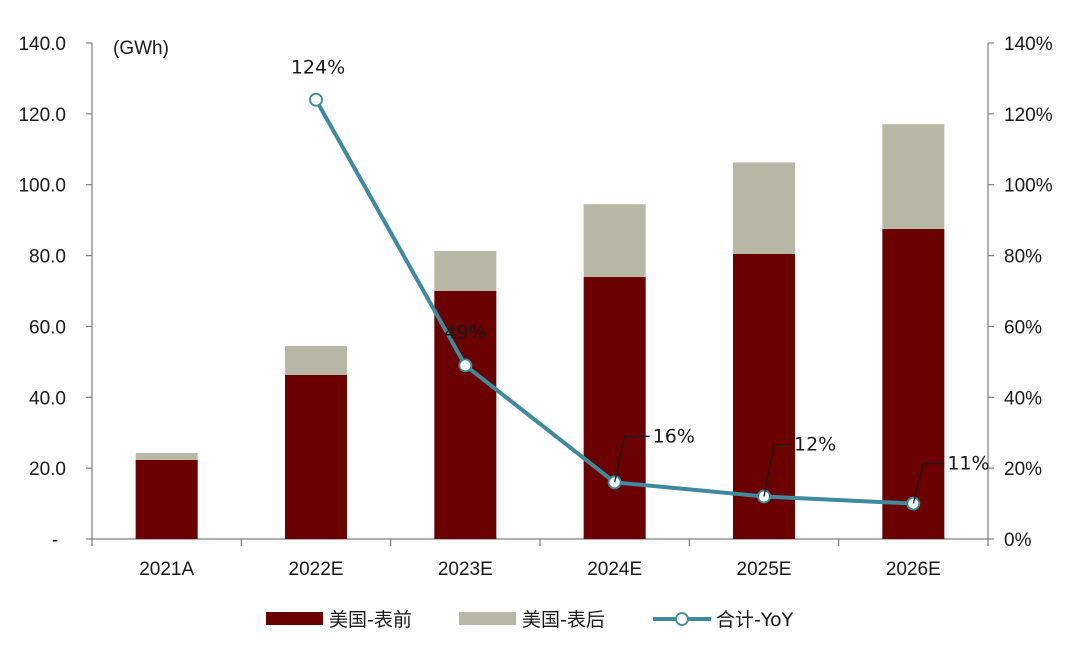 This screenshot has width=1080, height=646. What do you see at coordinates (1018, 540) in the screenshot?
I see `right-tick-label: 0%` at bounding box center [1018, 540].